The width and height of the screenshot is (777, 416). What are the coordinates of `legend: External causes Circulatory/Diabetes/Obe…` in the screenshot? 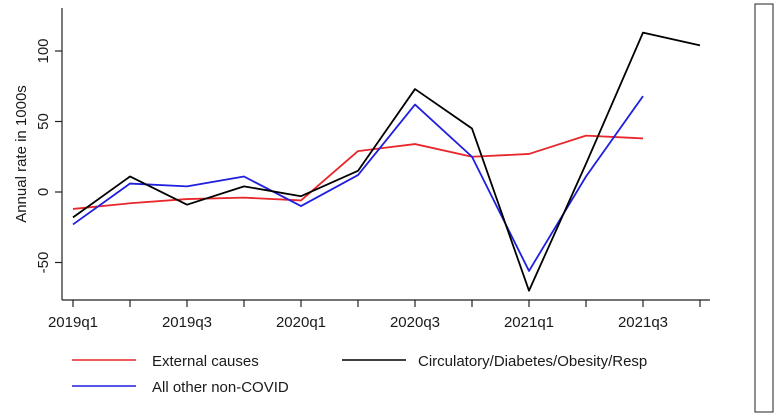 It's located at (359, 374).